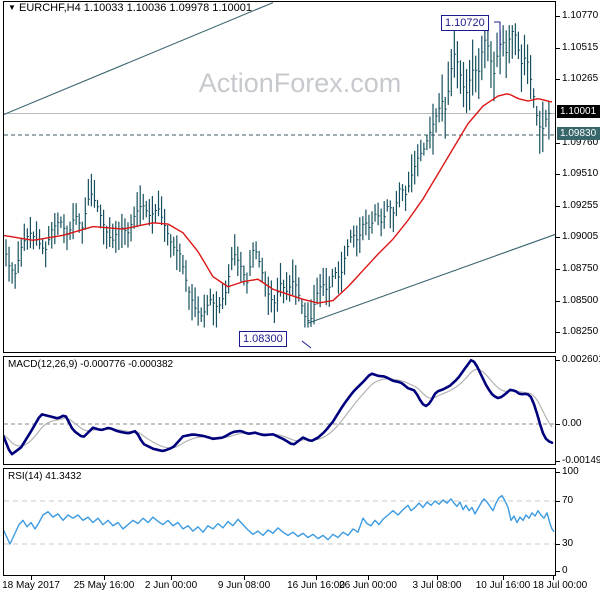  What do you see at coordinates (104, 585) in the screenshot?
I see `time-tick-label: 25 May 16:00` at bounding box center [104, 585].